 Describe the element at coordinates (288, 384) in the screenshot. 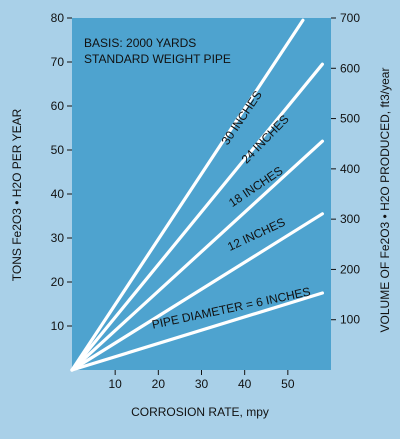

I see `x-tick-label: 50` at that location.